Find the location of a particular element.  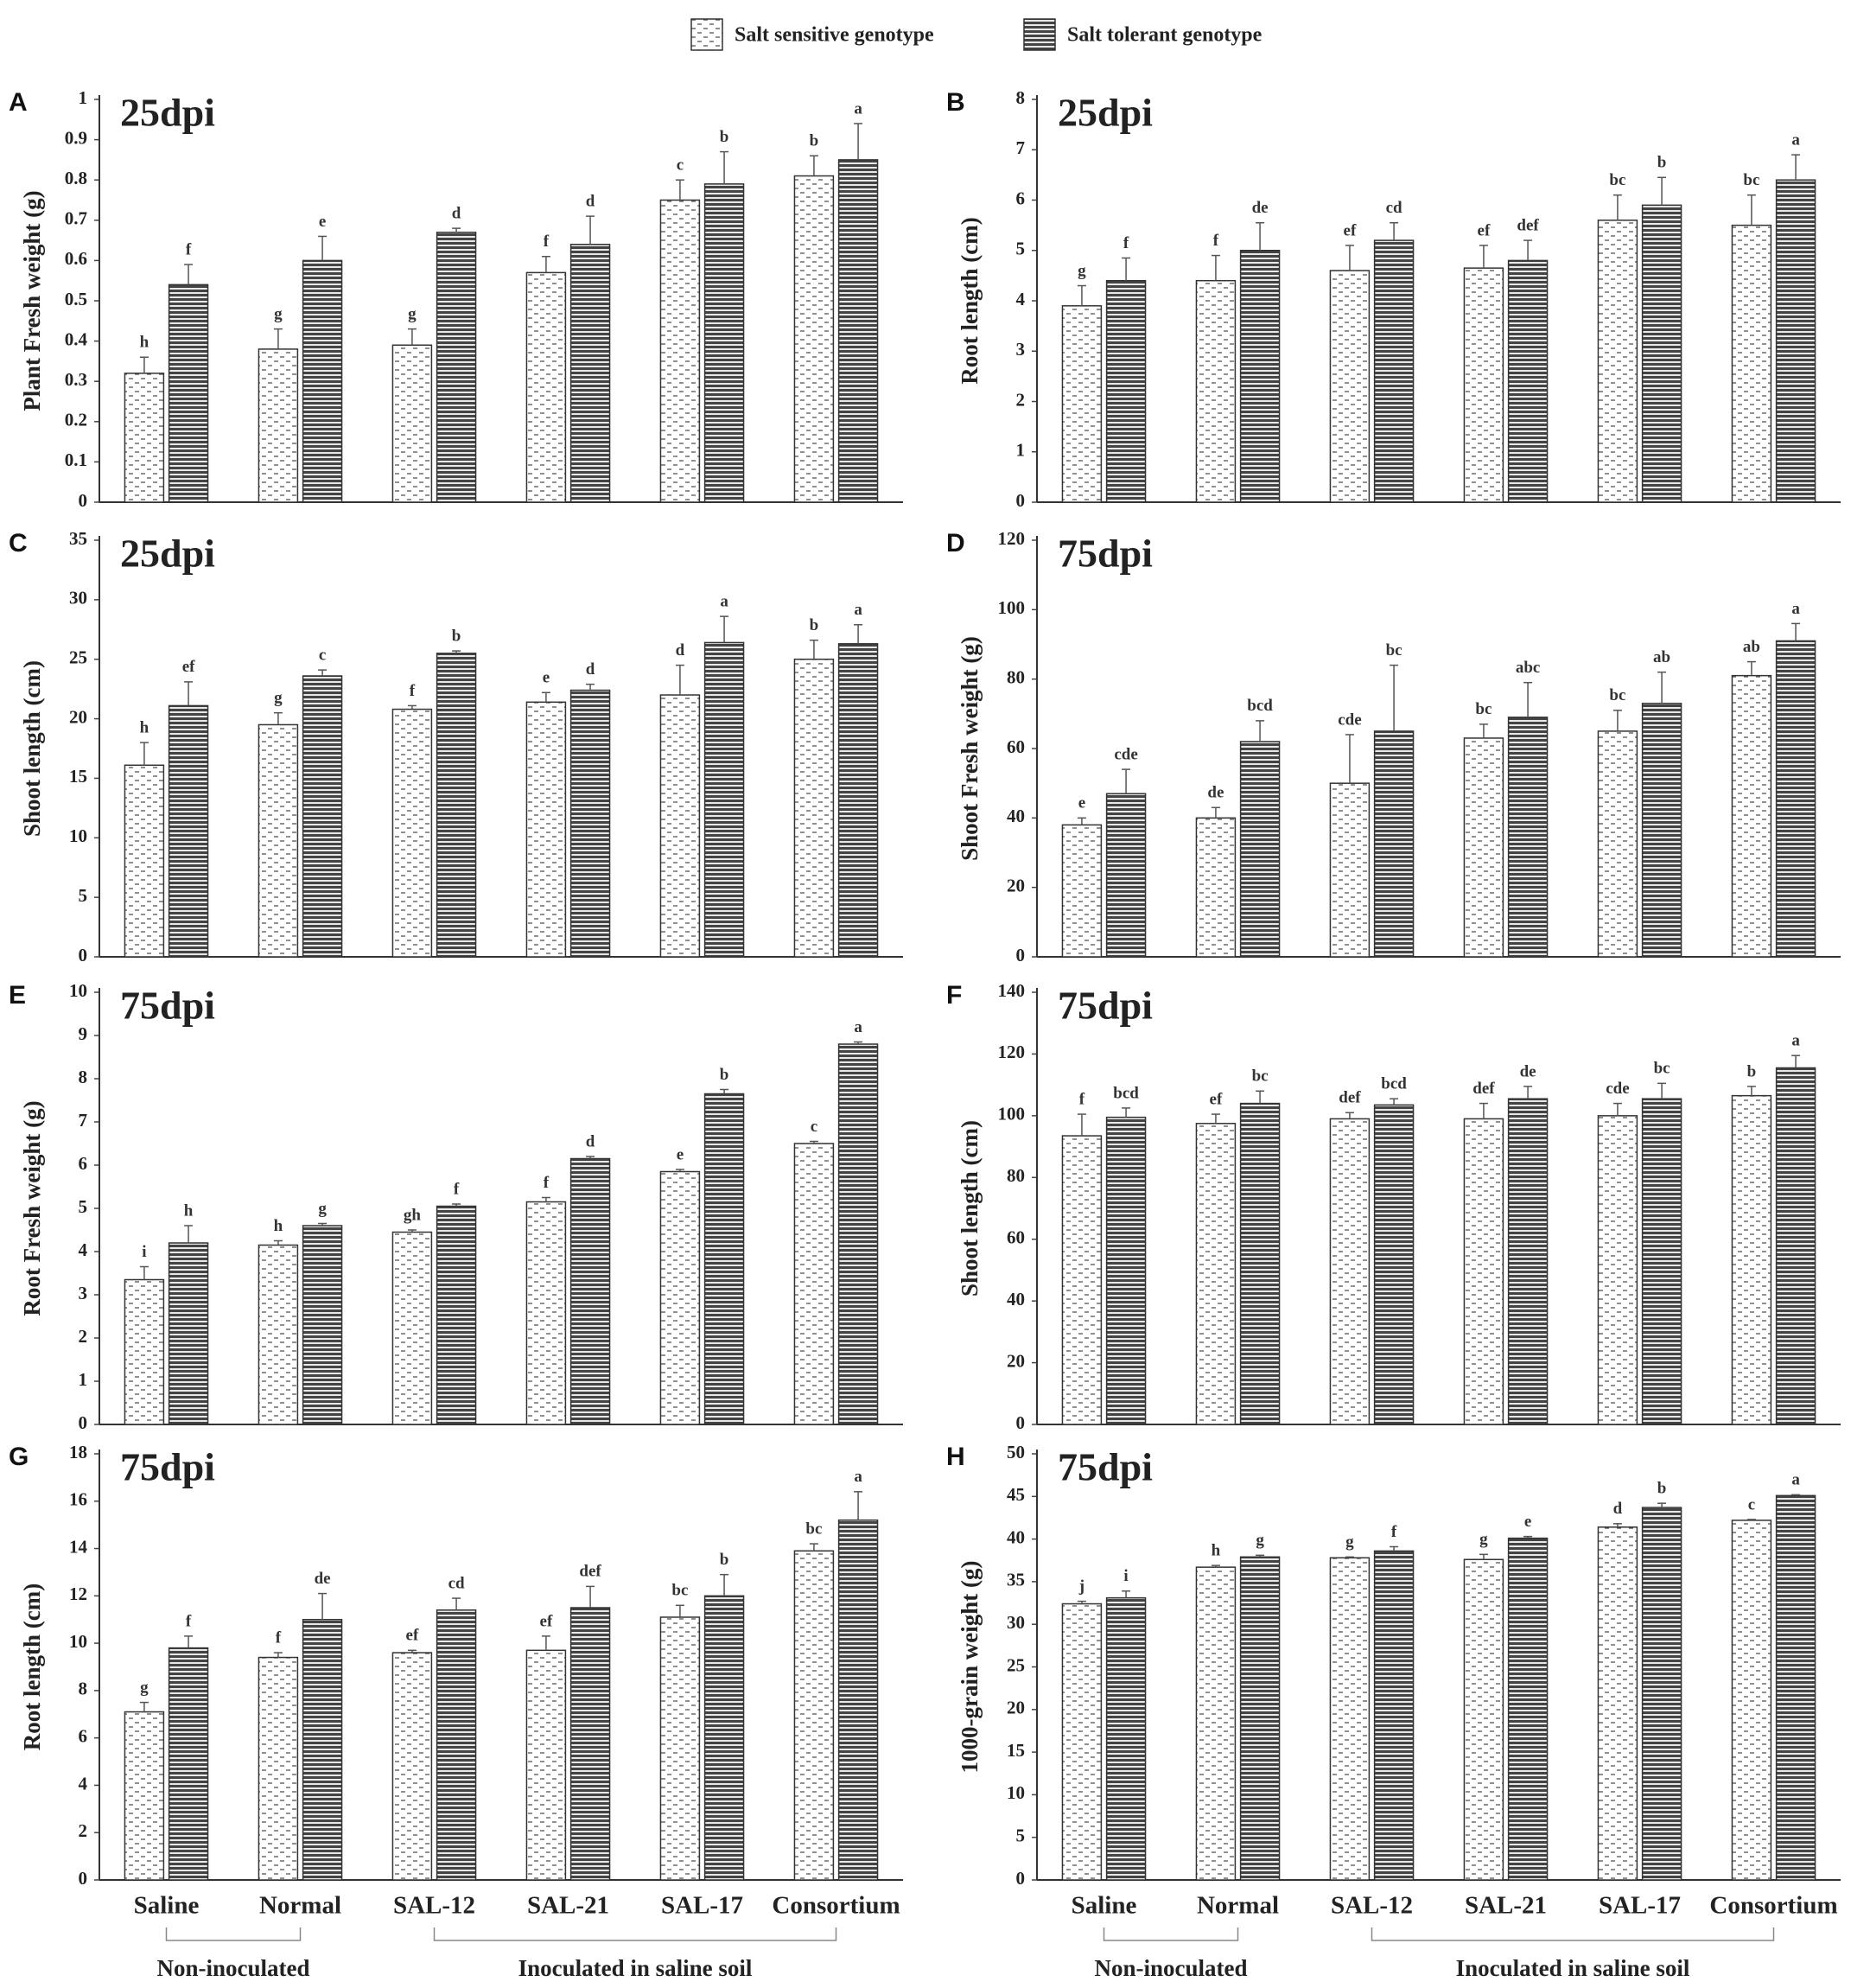

x-tick-label: Consortium is located at coordinates (836, 1906).